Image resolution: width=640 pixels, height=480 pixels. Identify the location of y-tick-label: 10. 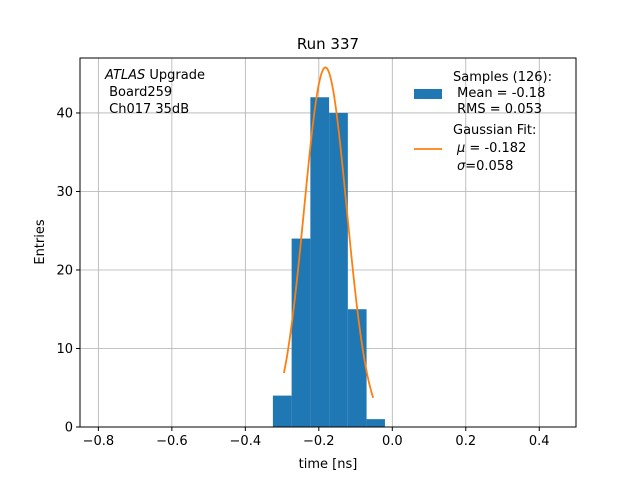
(64, 349).